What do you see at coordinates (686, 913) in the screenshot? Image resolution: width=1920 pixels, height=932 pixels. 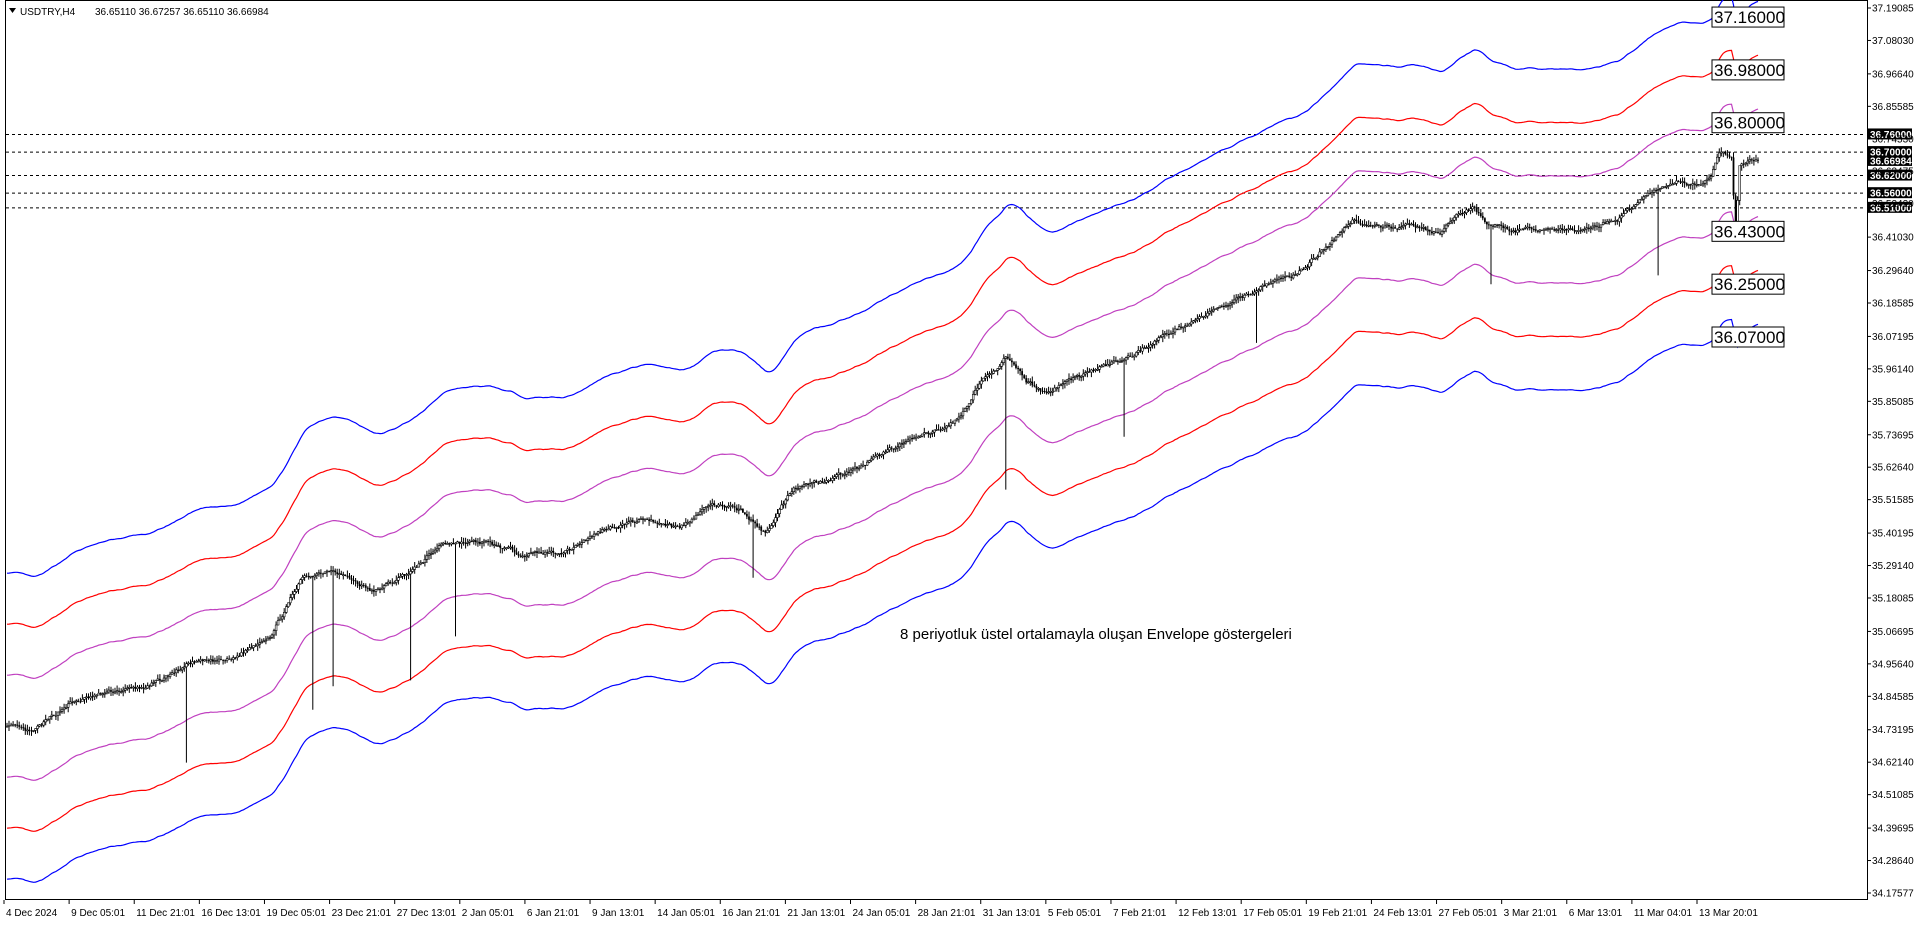 I see `time-tick-label: 14 Jan 05:01` at bounding box center [686, 913].